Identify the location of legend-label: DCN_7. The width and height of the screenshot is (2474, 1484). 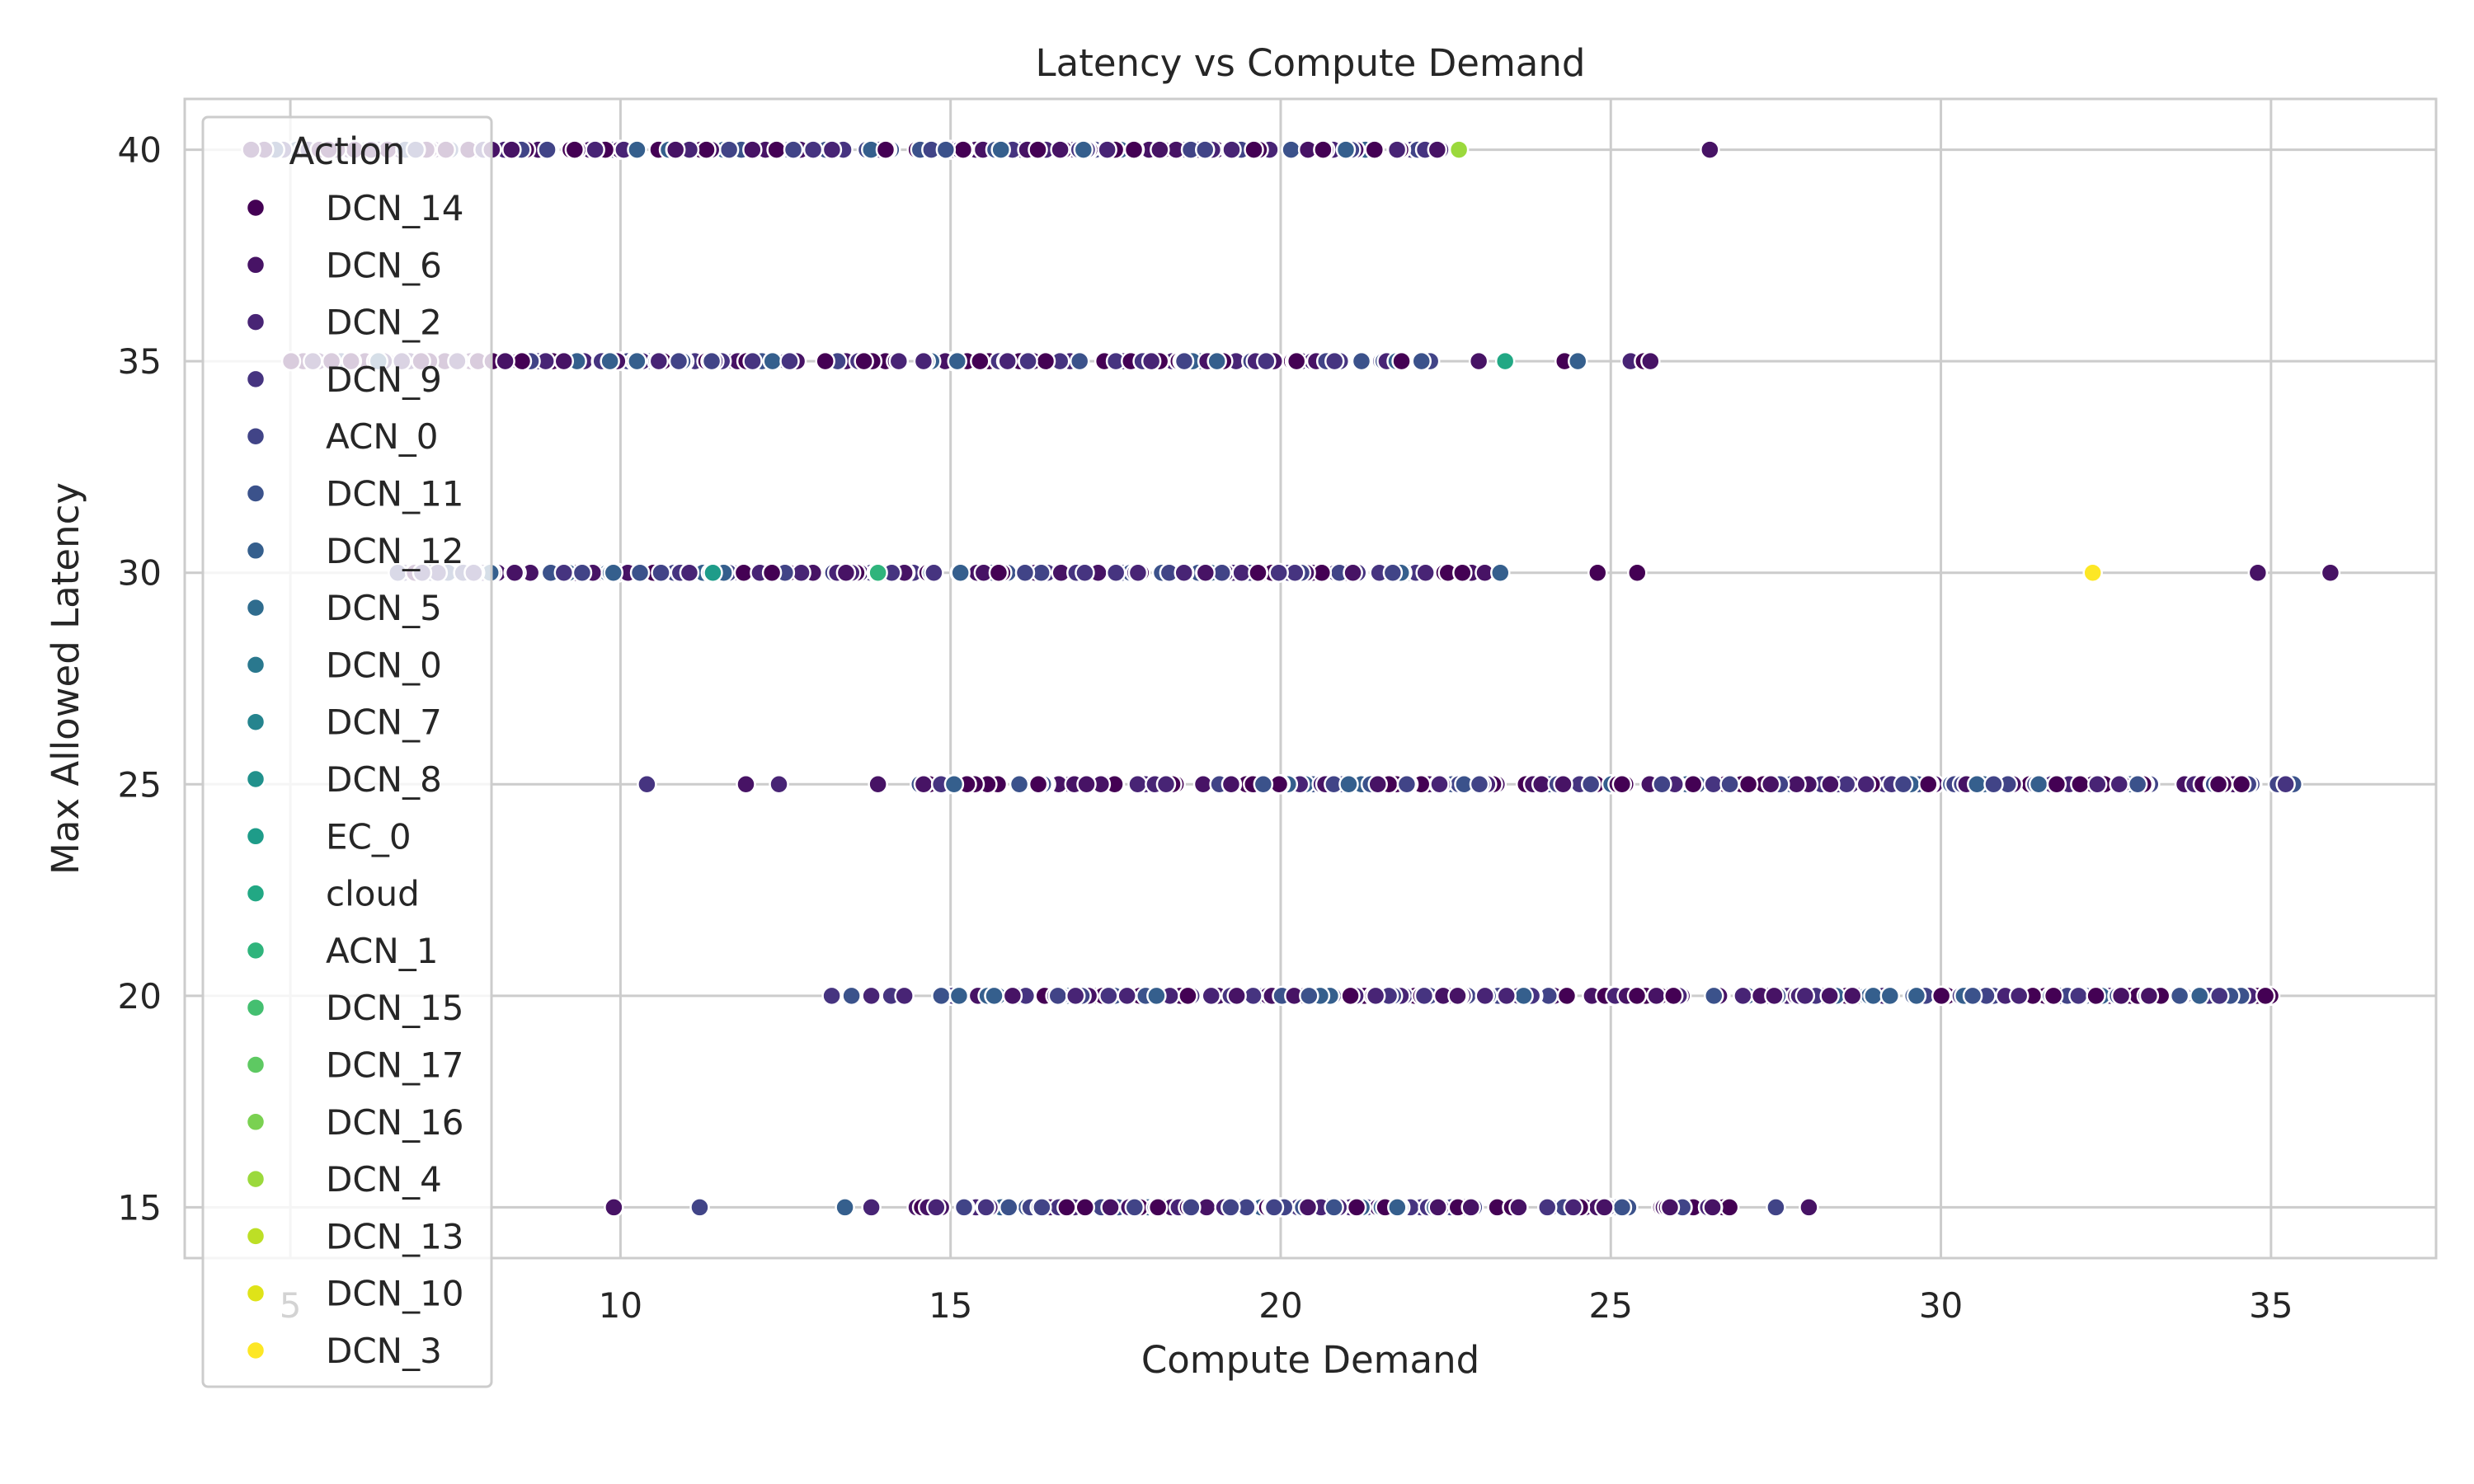
(384, 722).